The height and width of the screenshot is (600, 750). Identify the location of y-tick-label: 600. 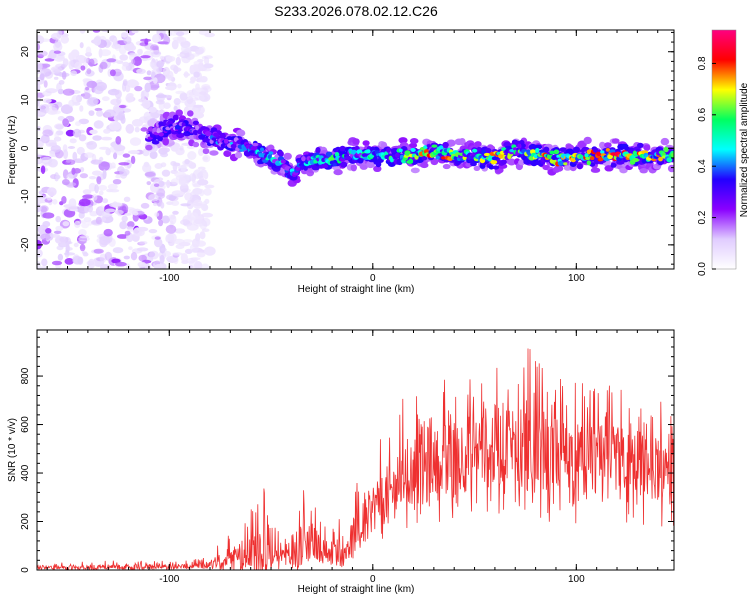
(25, 424).